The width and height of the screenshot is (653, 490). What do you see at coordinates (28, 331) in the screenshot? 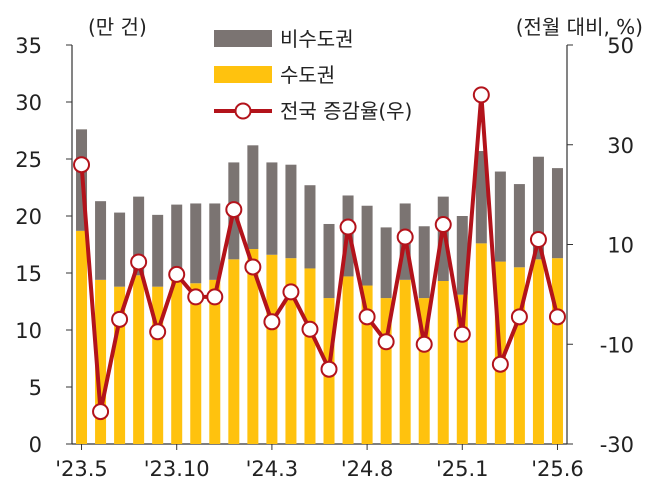
I see `left-tick-label: 10` at bounding box center [28, 331].